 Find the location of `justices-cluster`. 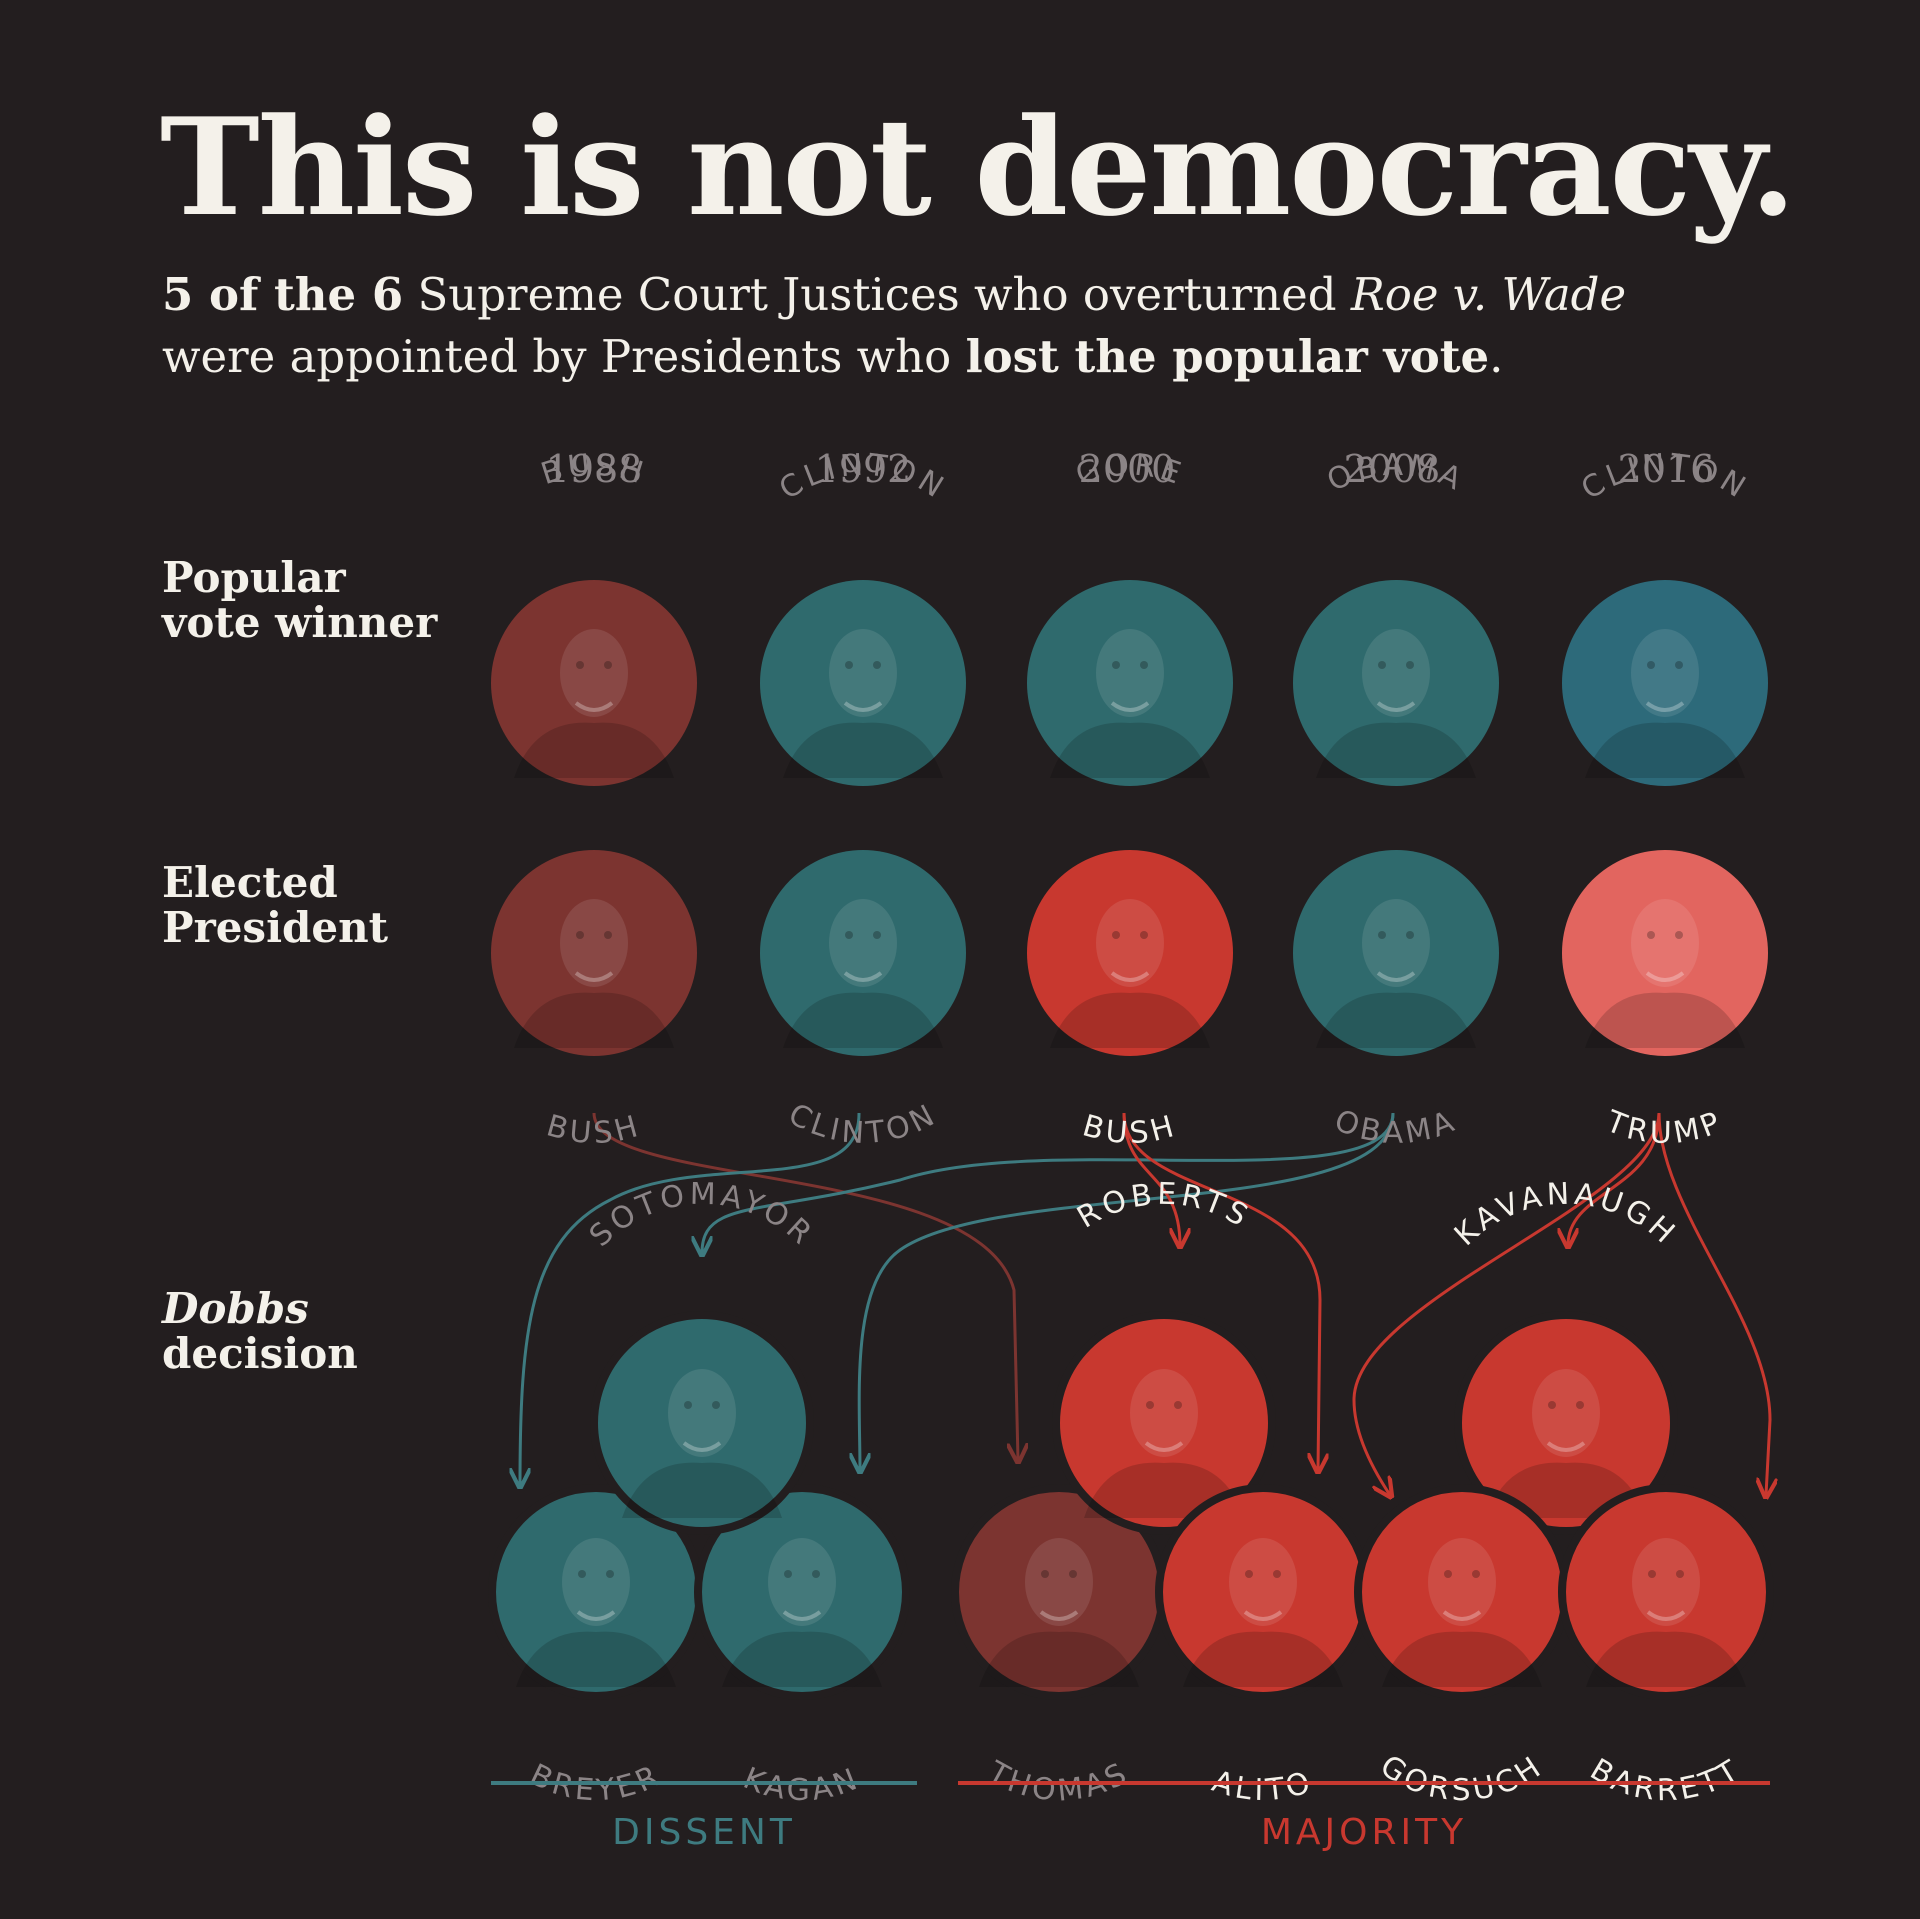

justices-cluster is located at coordinates (1131, 1505).